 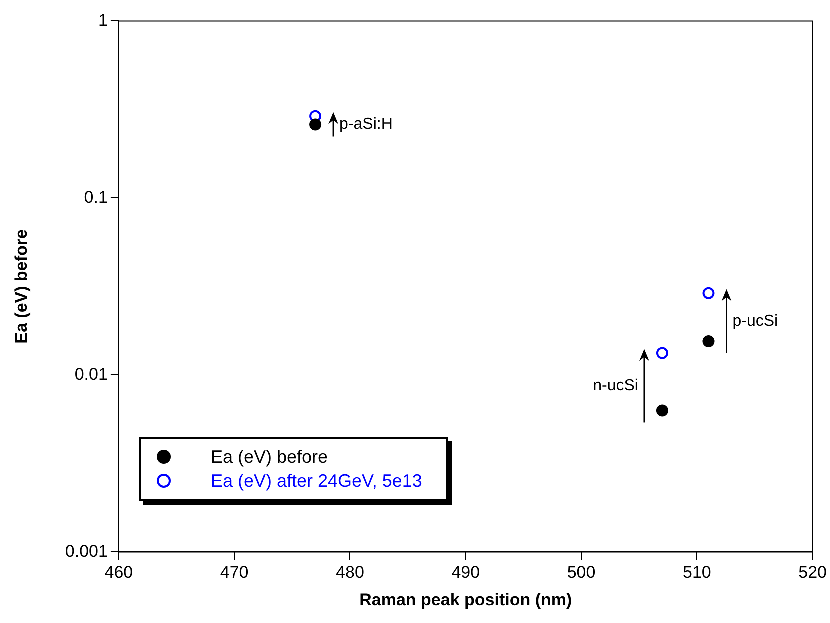 I want to click on x-tick-label: 460, so click(x=119, y=572).